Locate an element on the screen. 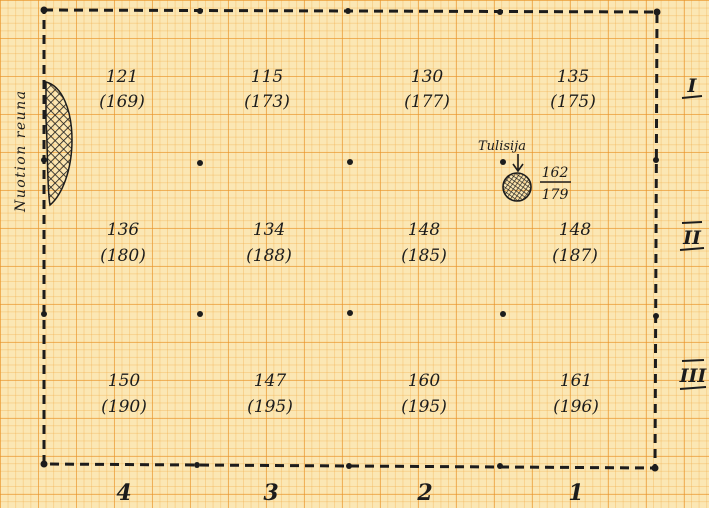 The width and height of the screenshot is (709, 508). margin-label: Nuotion reuna is located at coordinates (21, 151).